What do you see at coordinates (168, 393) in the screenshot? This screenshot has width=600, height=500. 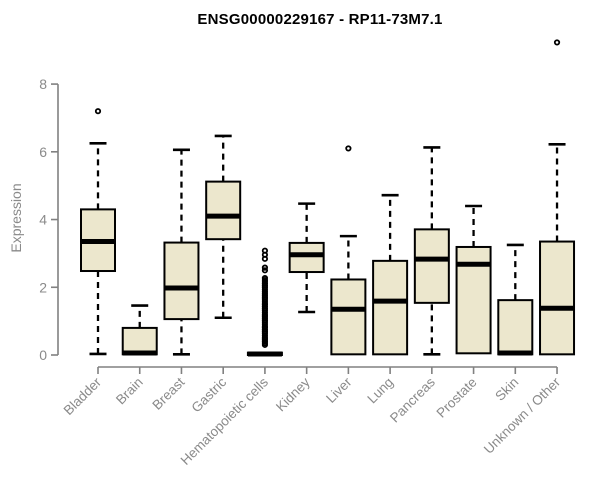 I see `x-tick-label: Breast` at bounding box center [168, 393].